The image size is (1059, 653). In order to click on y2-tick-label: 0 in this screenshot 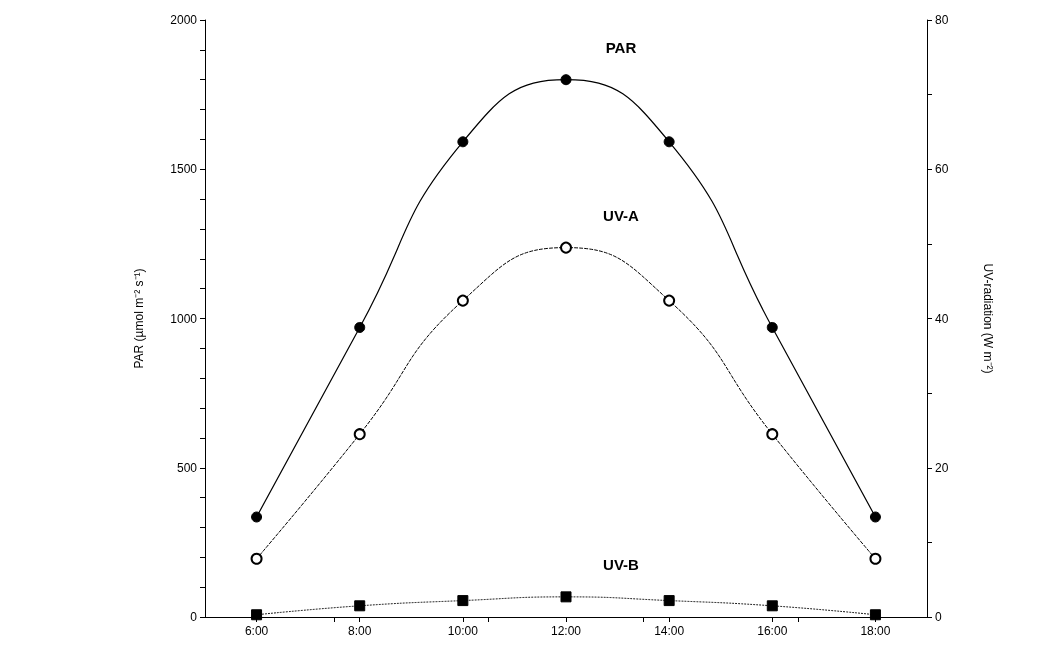, I will do `click(938, 617)`.